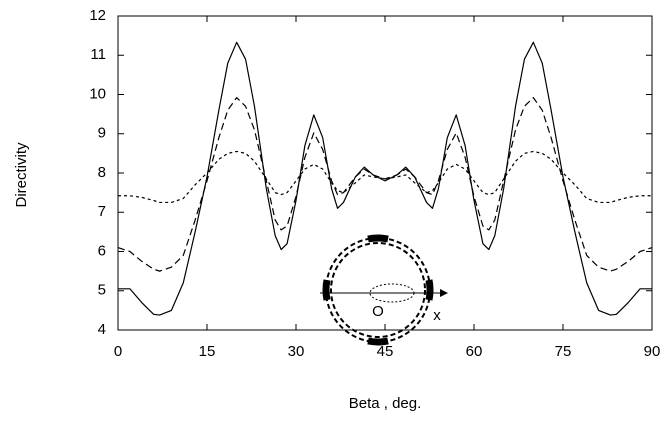 The height and width of the screenshot is (433, 669). Describe the element at coordinates (102, 290) in the screenshot. I see `y-tick-label: 5` at that location.